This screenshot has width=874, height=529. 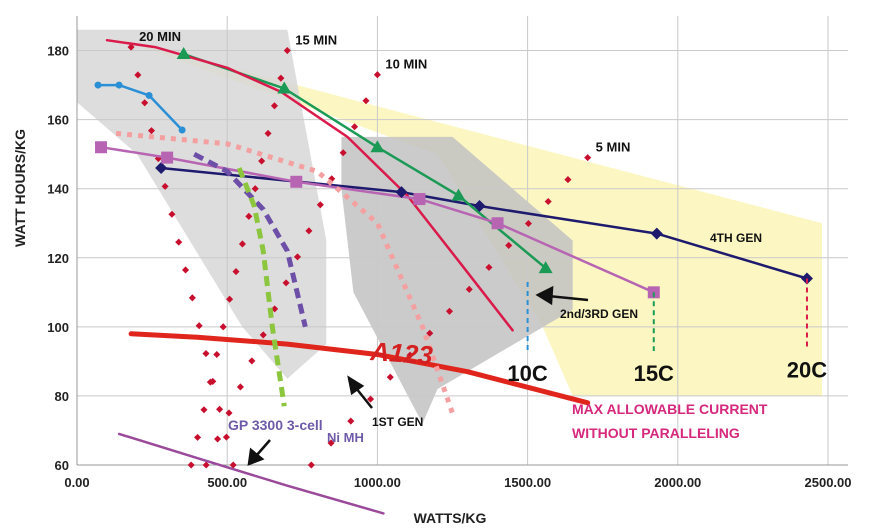 I want to click on arrow-1st-gen-head, so click(x=356, y=385).